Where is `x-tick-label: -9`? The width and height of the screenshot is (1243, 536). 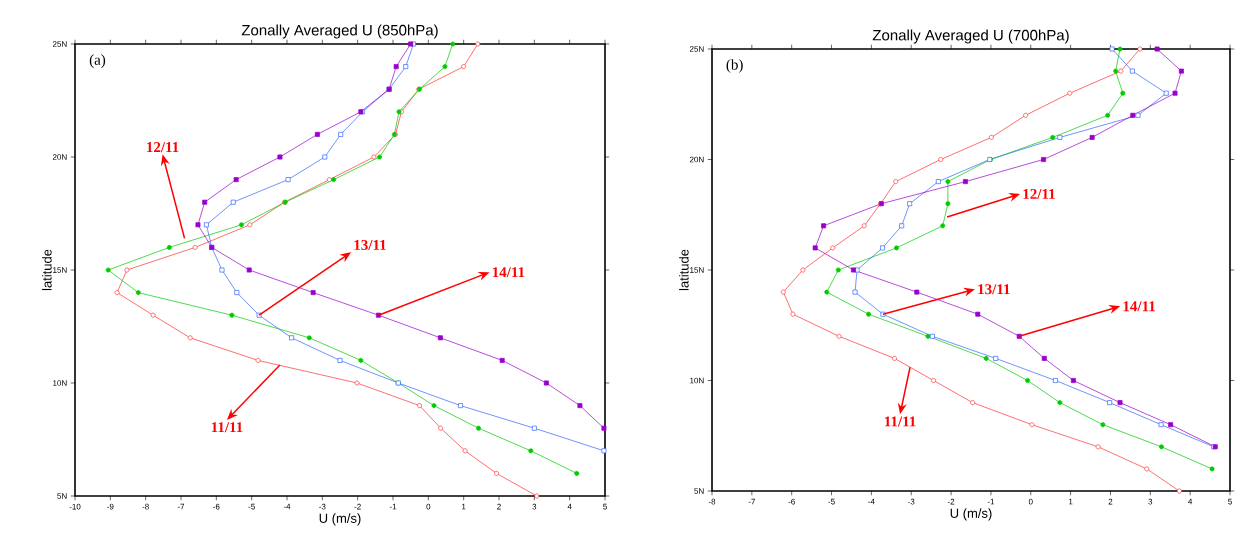
x-tick-label: -9 is located at coordinates (110, 506).